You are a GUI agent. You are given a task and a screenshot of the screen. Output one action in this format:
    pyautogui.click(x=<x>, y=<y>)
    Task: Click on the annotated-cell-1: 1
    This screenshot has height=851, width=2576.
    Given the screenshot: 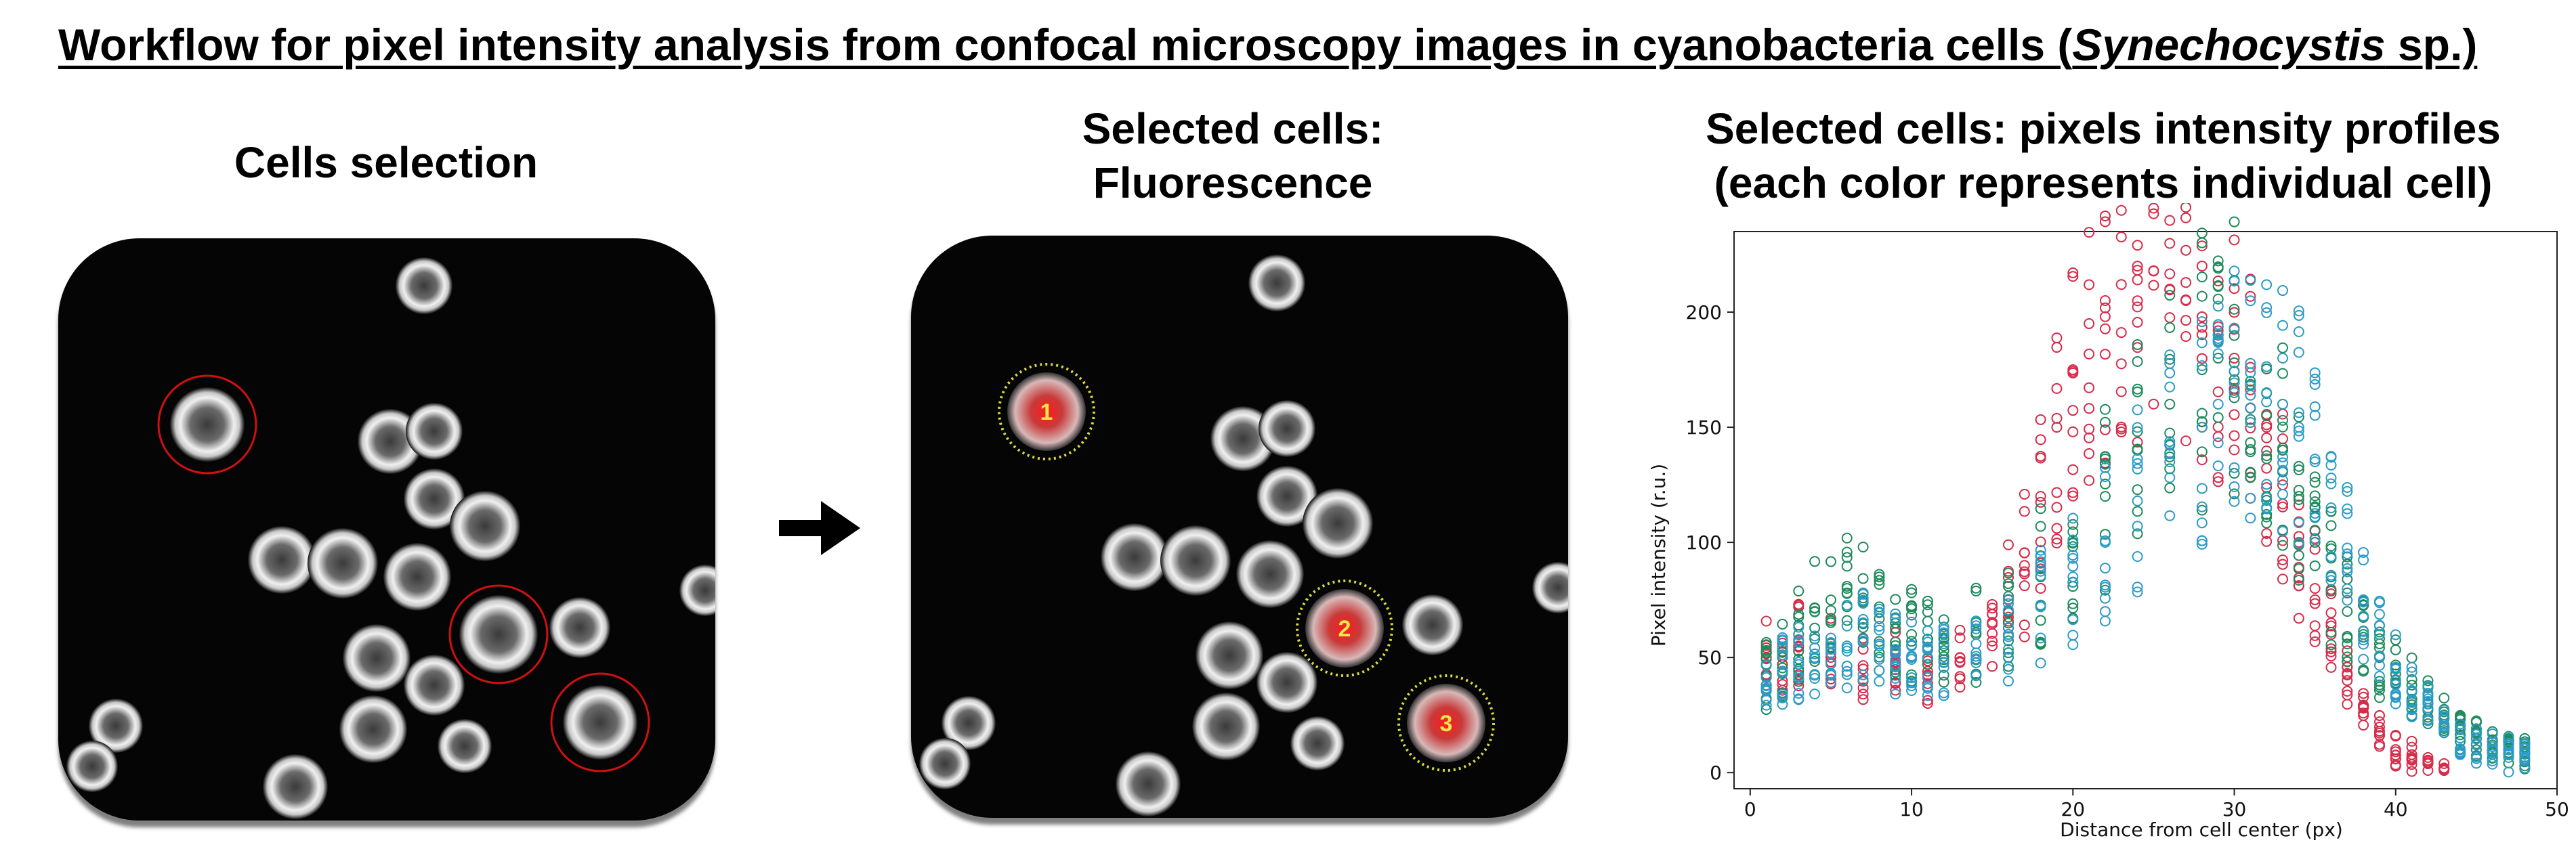 What is the action you would take?
    pyautogui.click(x=1046, y=411)
    